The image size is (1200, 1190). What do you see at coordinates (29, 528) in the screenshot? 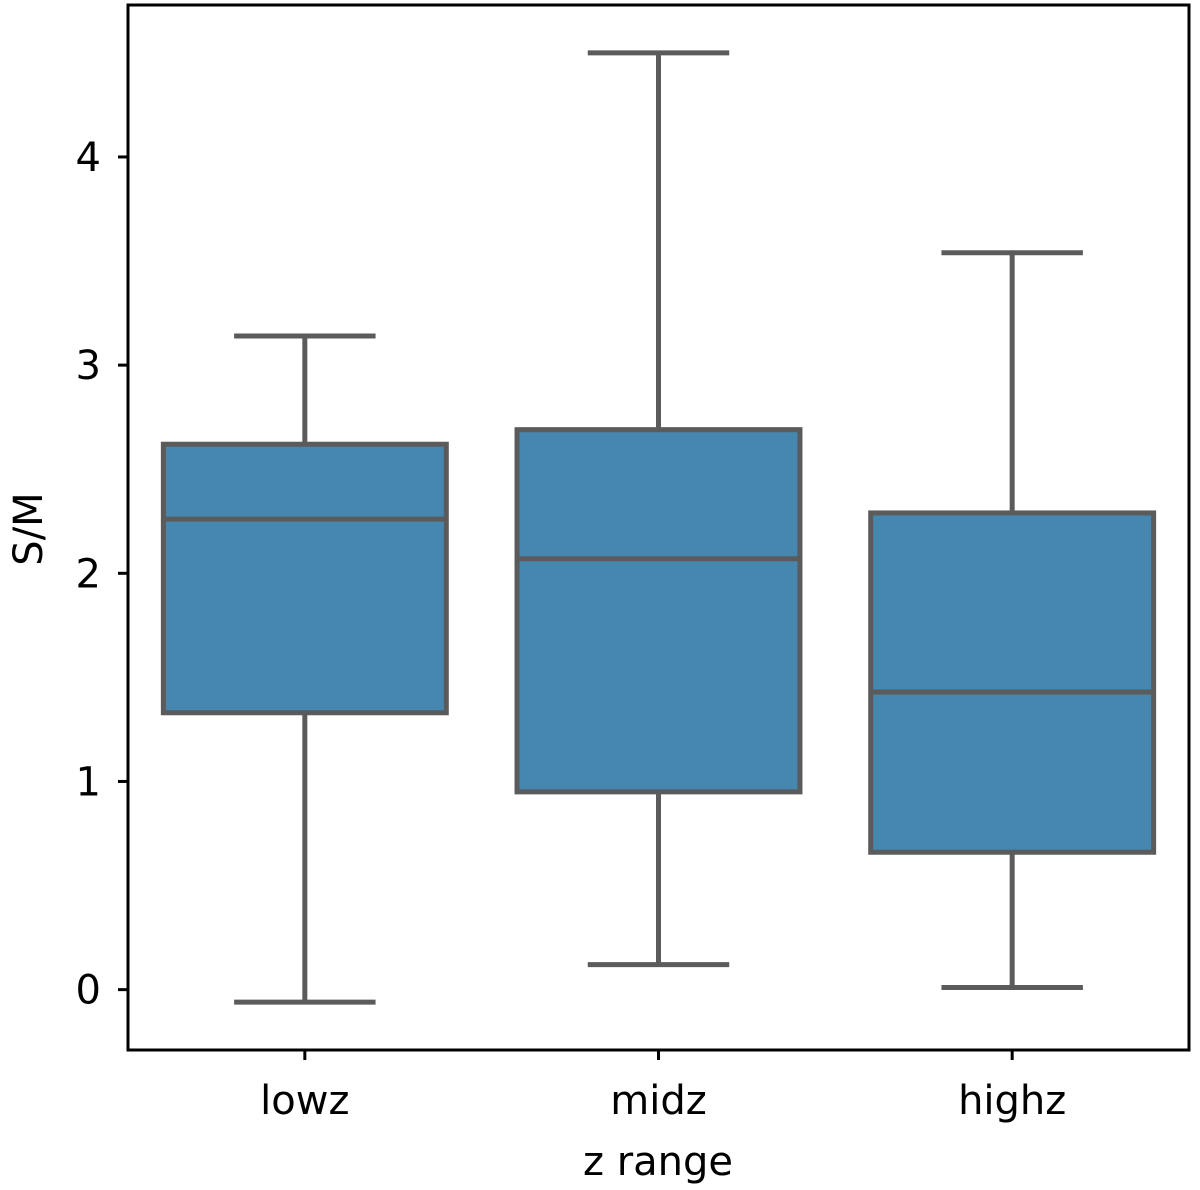
I see `y-axis-label: S/M` at bounding box center [29, 528].